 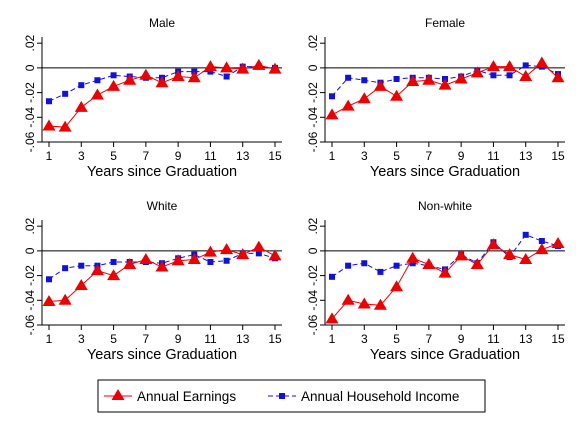 What do you see at coordinates (118, 394) in the screenshot?
I see `legend-earnings-marker` at bounding box center [118, 394].